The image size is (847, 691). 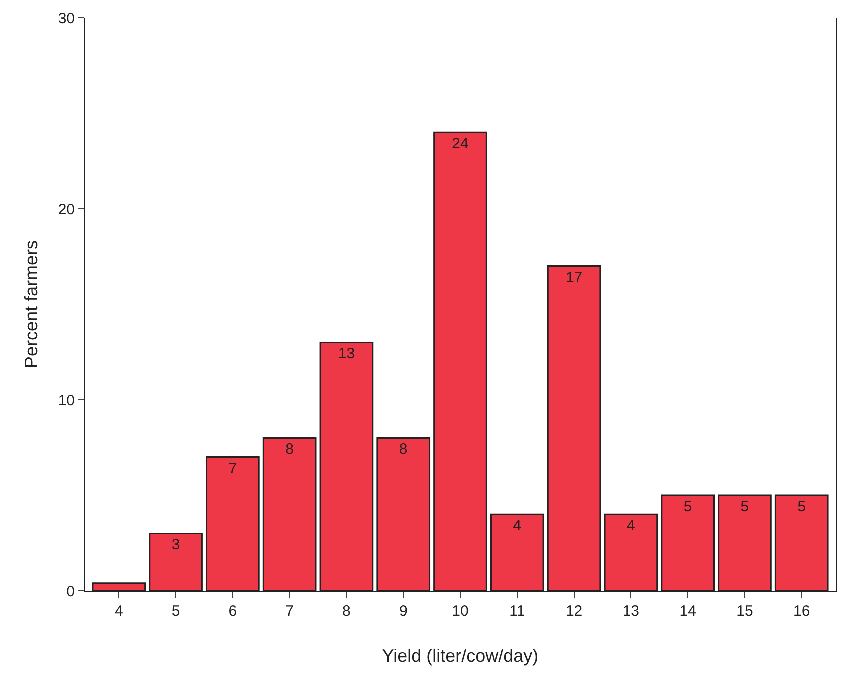 What do you see at coordinates (119, 611) in the screenshot?
I see `x-tick-label: 4` at bounding box center [119, 611].